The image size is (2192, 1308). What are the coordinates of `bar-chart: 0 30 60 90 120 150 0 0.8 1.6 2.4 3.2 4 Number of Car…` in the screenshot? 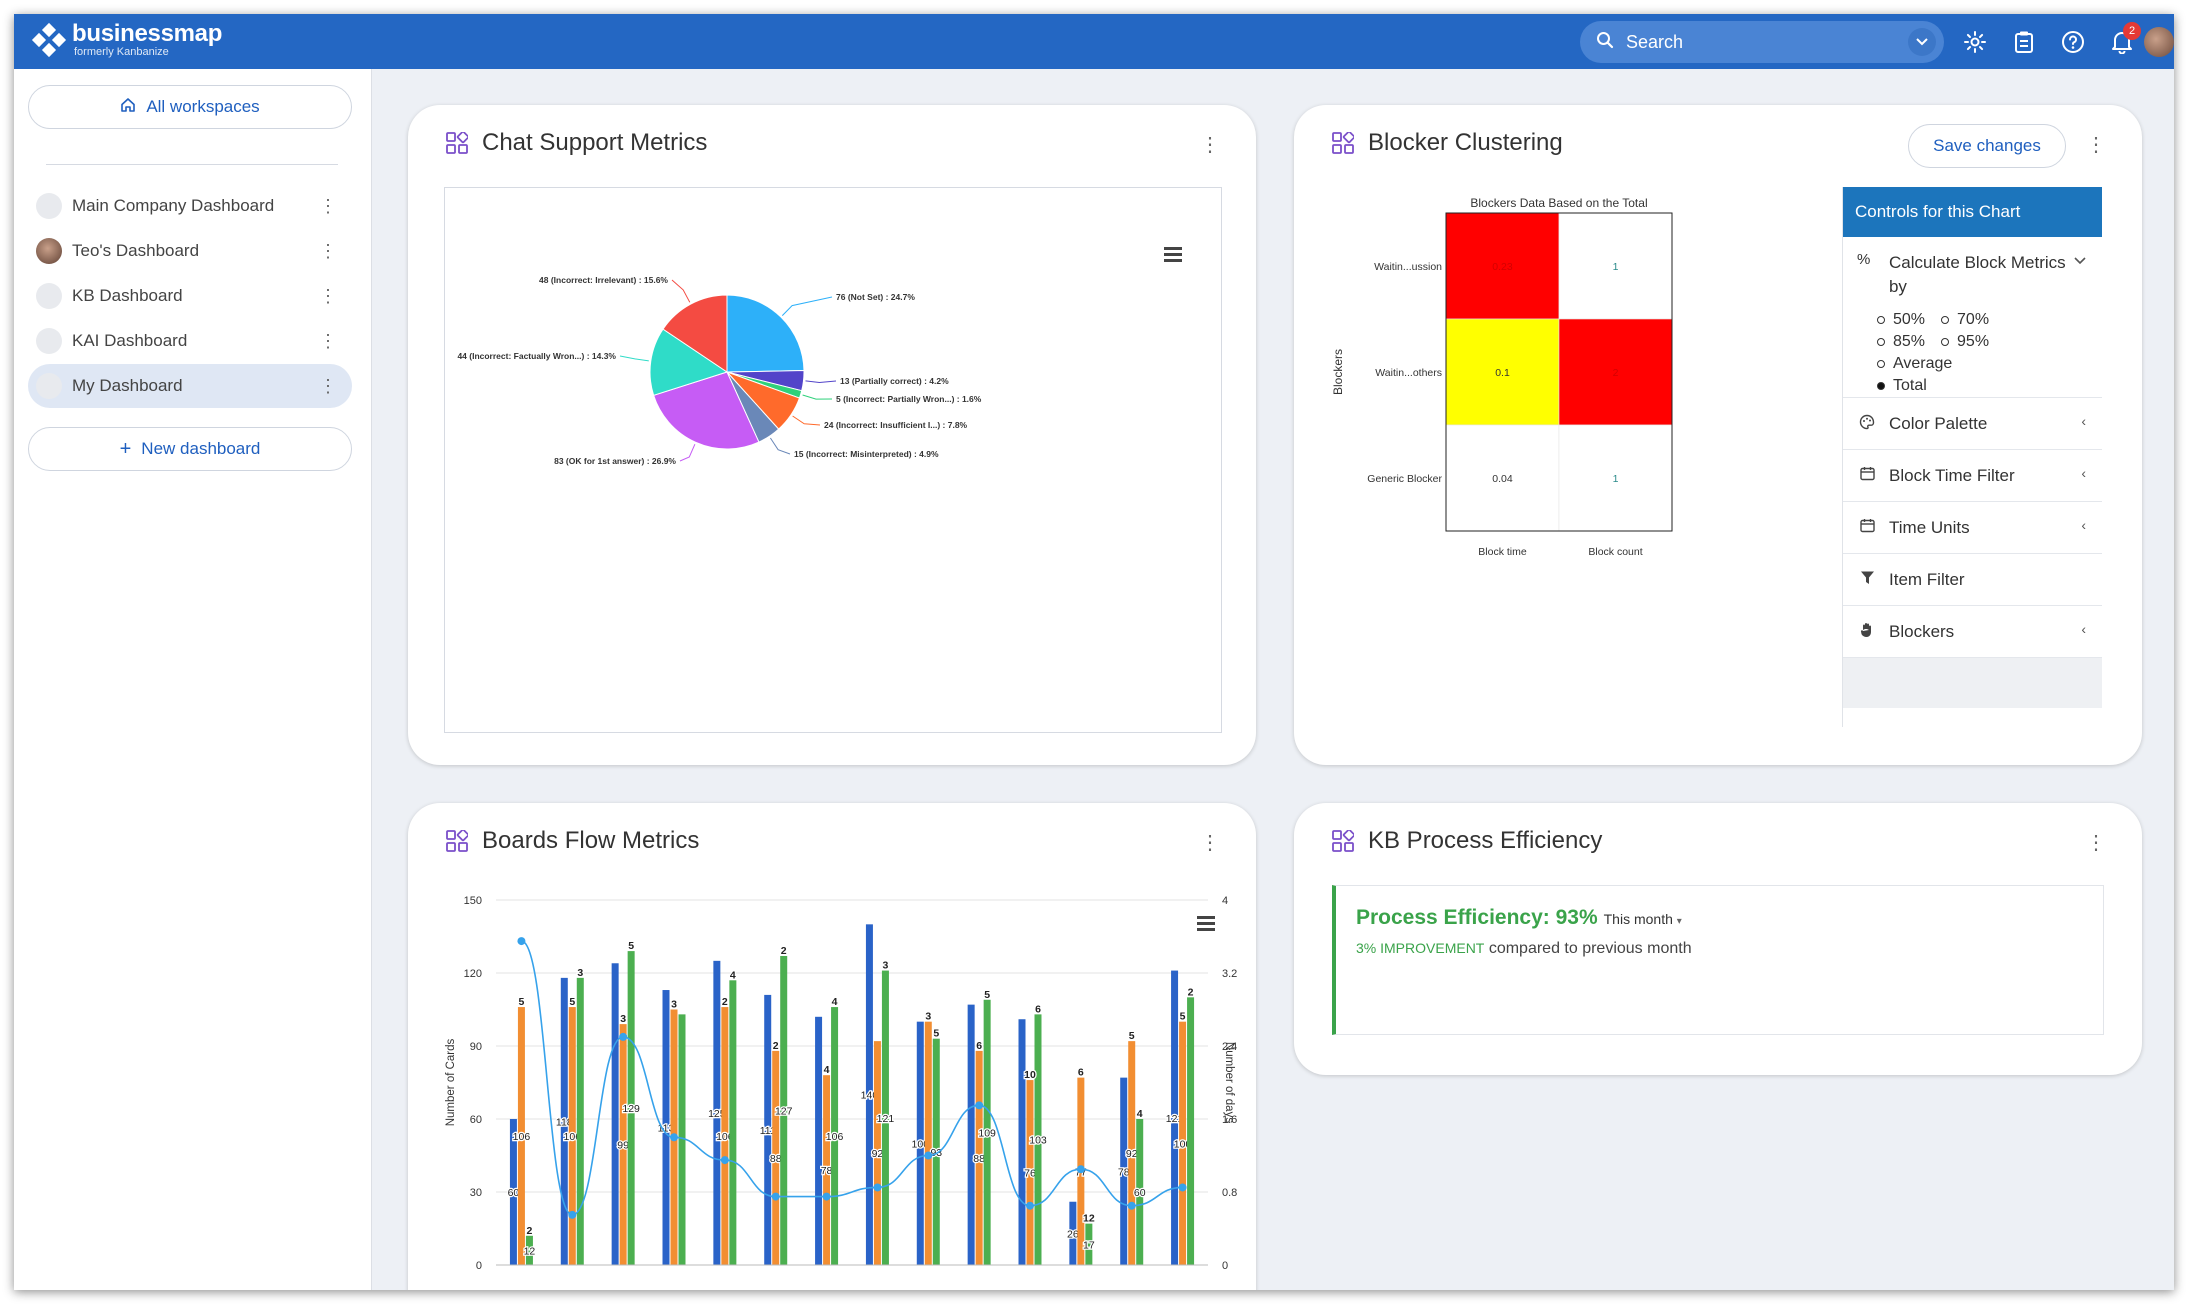 It's located at (841, 1083).